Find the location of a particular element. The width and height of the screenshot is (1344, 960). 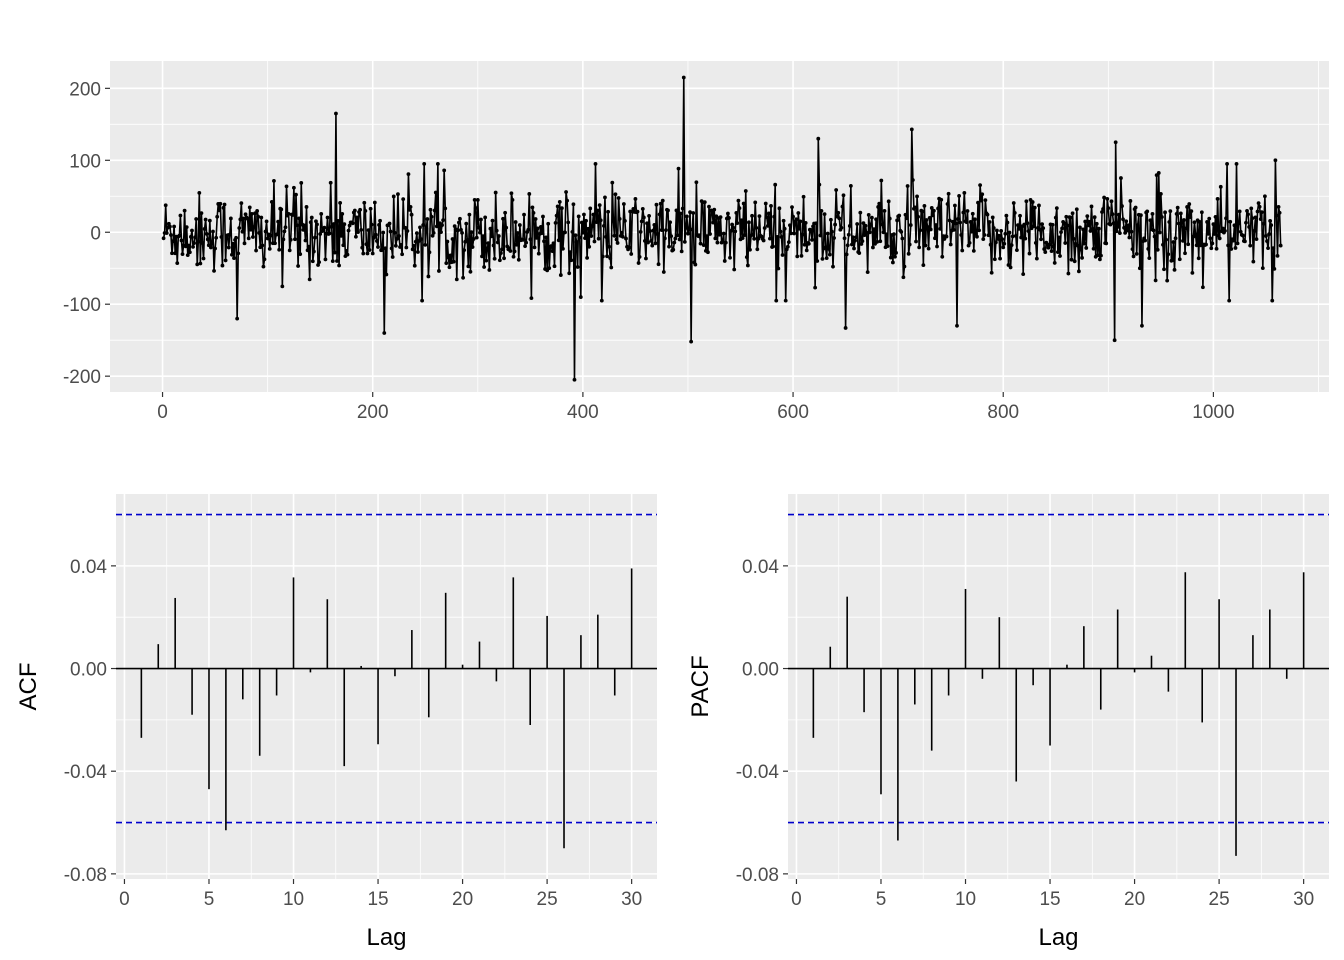

x-tick-label: 600 is located at coordinates (793, 412).